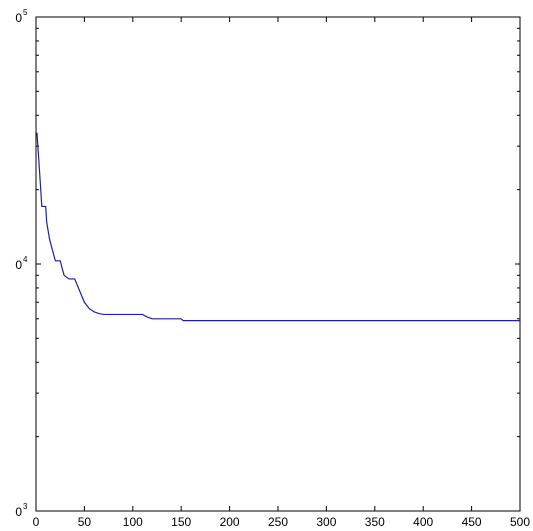  What do you see at coordinates (423, 522) in the screenshot?
I see `x-tick-label: 400` at bounding box center [423, 522].